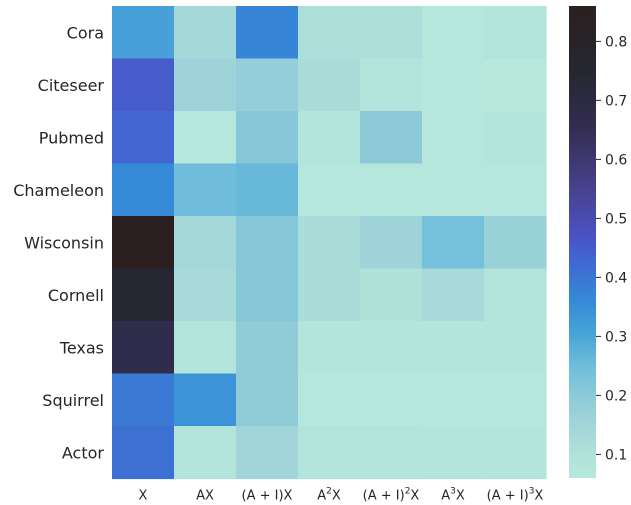 The width and height of the screenshot is (631, 505). What do you see at coordinates (85, 32) in the screenshot?
I see `row-label: Cora` at bounding box center [85, 32].